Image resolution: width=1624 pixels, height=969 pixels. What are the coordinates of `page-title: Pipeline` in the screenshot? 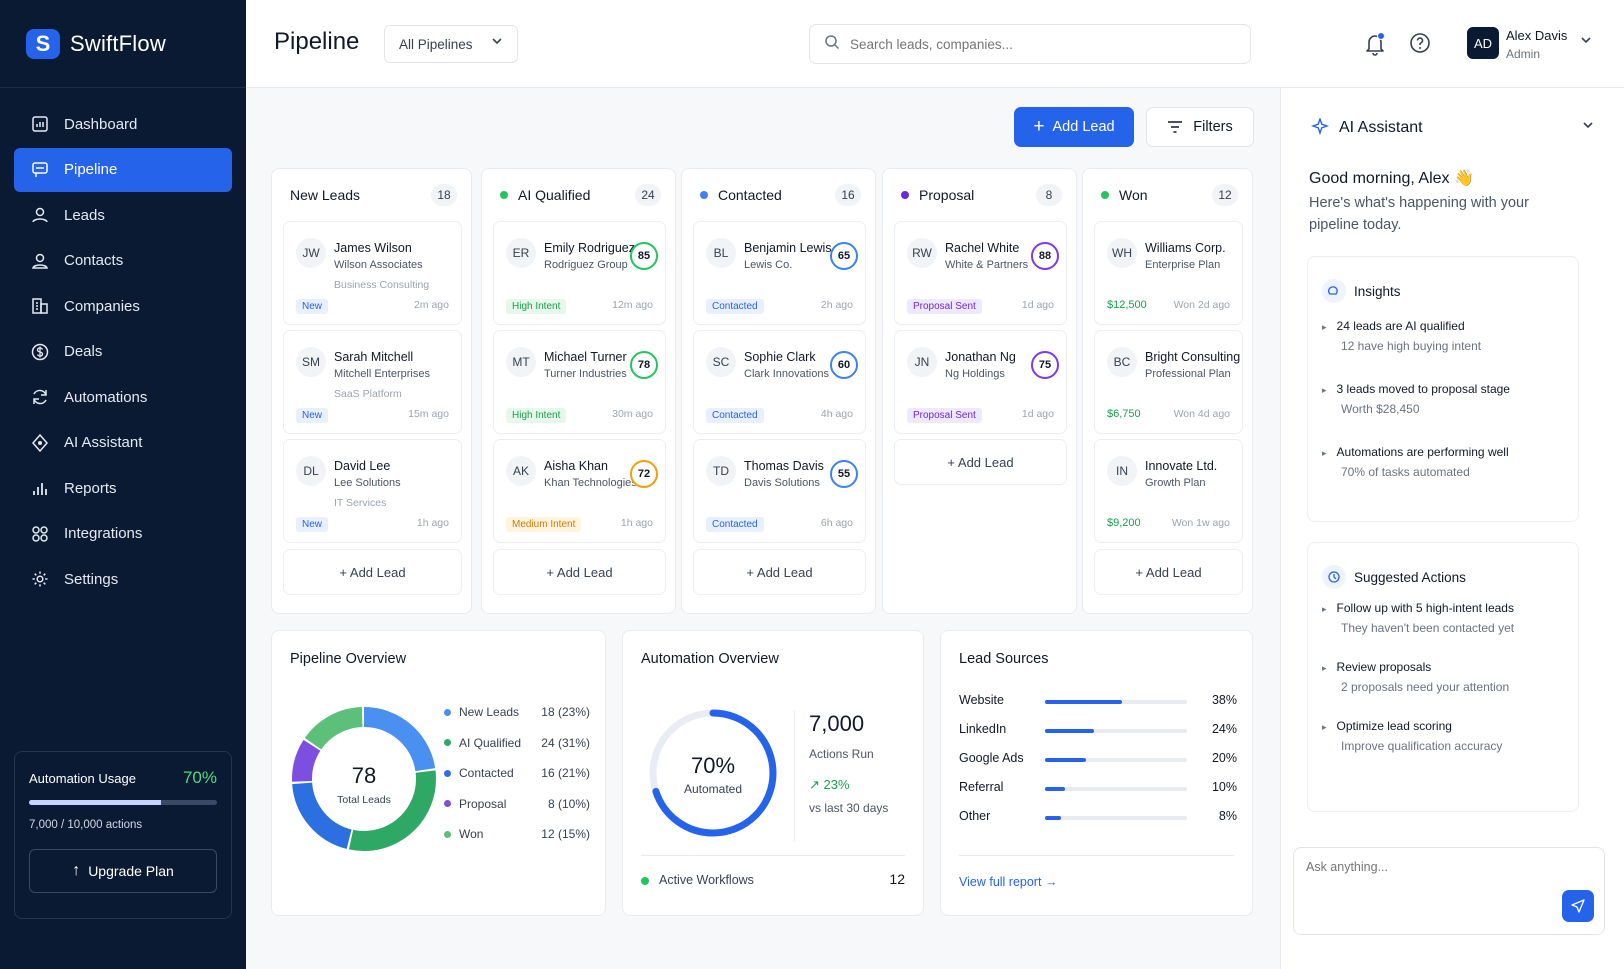 It's located at (317, 41).